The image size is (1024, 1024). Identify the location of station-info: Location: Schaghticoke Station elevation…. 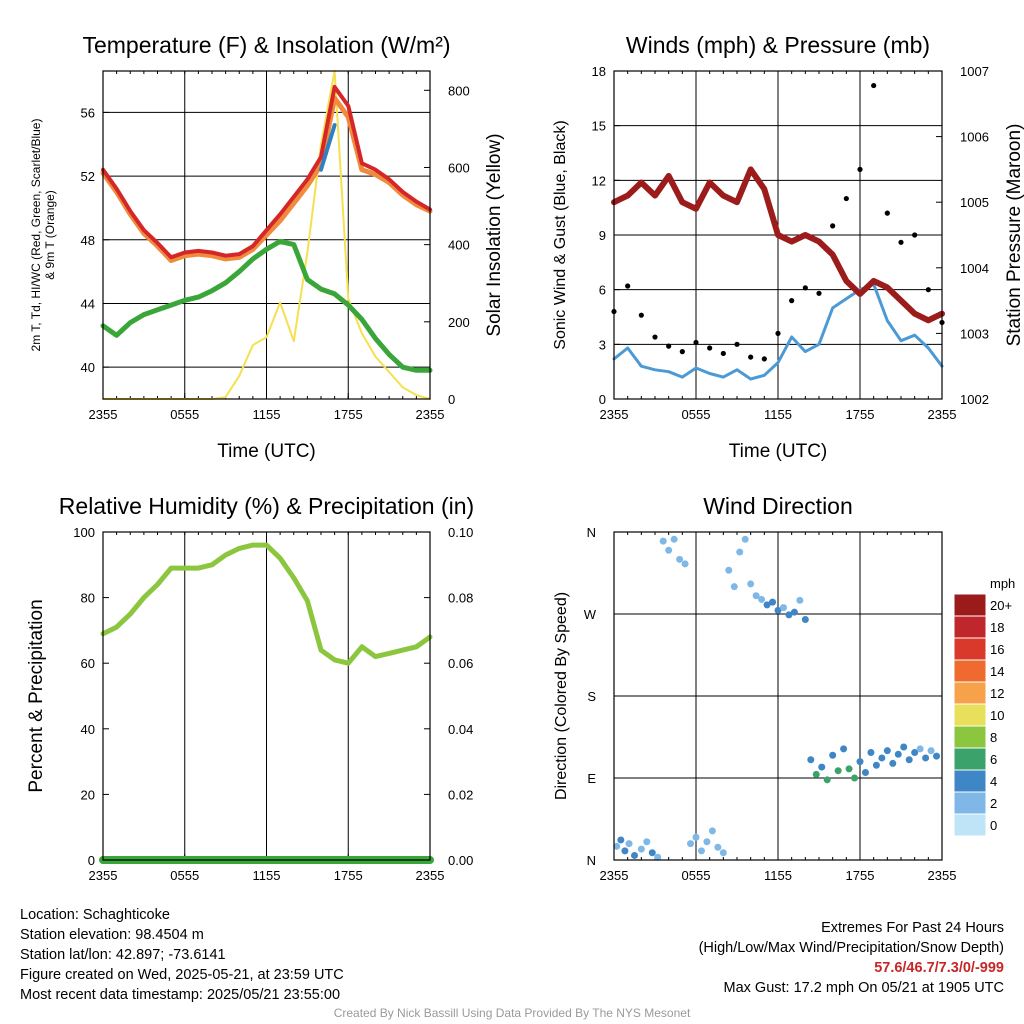
(182, 955).